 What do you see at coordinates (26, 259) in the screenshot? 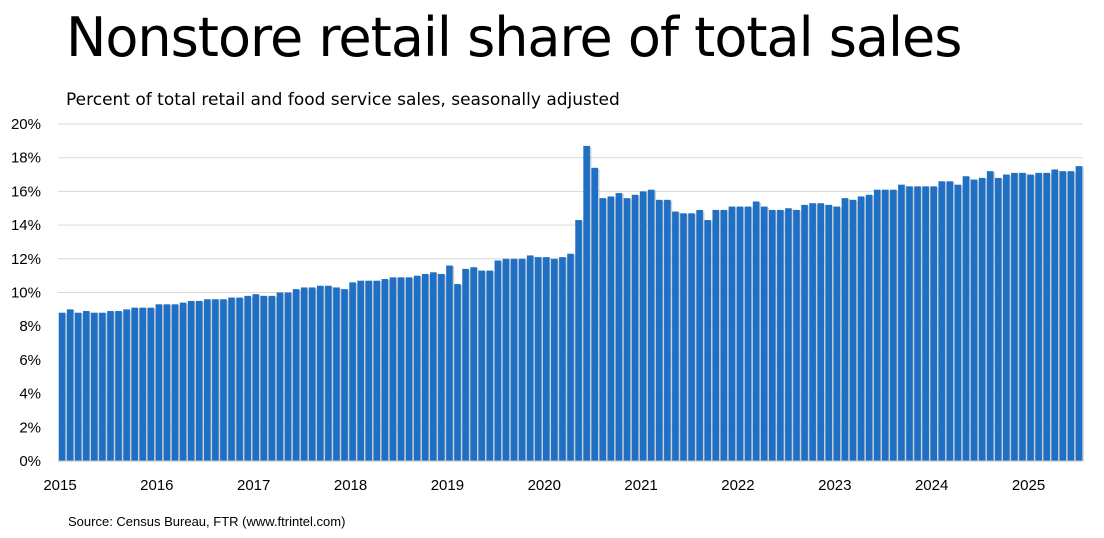
I see `y-tick-label: 12%` at bounding box center [26, 259].